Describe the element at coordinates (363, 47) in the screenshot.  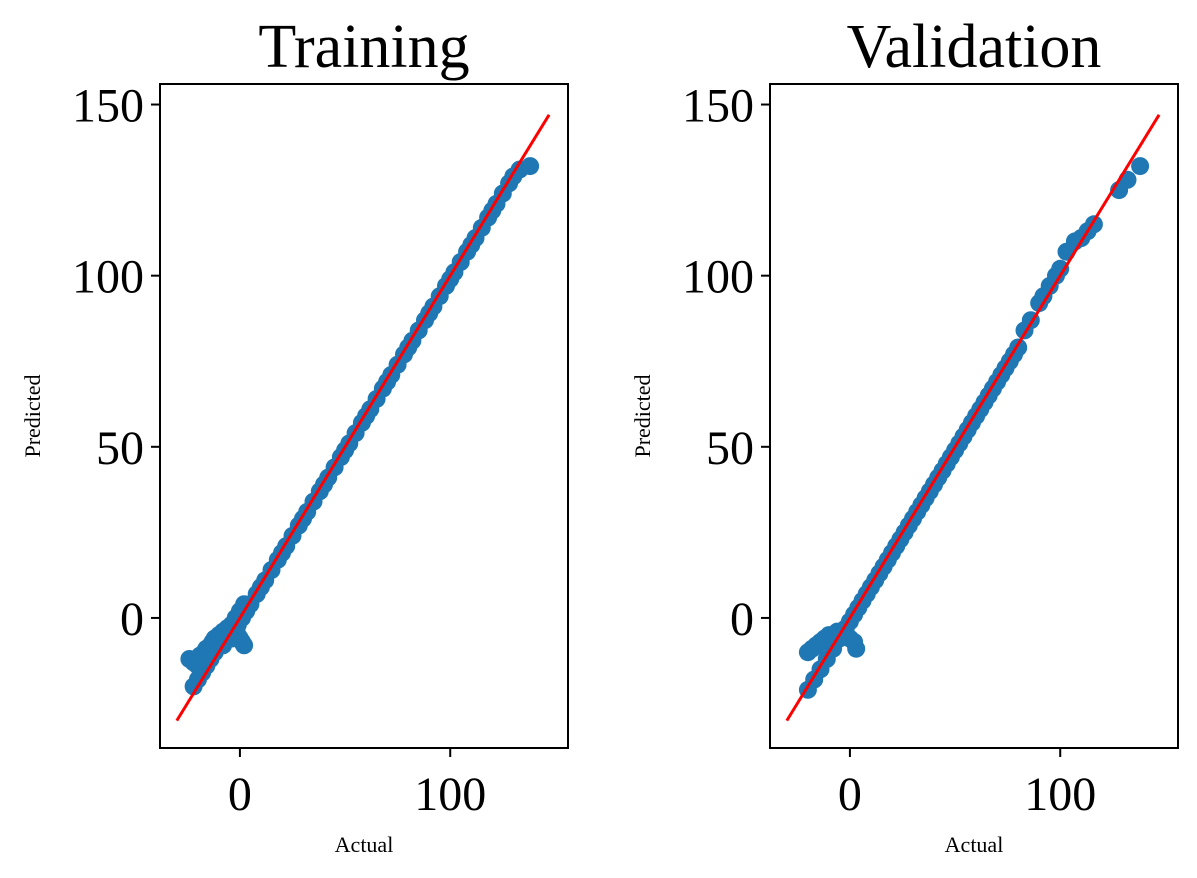
I see `chart-title: Training` at that location.